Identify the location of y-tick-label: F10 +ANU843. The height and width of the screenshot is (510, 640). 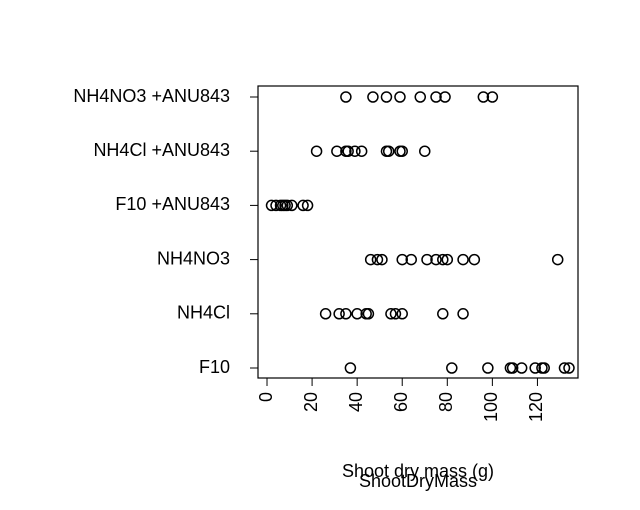
(172, 204).